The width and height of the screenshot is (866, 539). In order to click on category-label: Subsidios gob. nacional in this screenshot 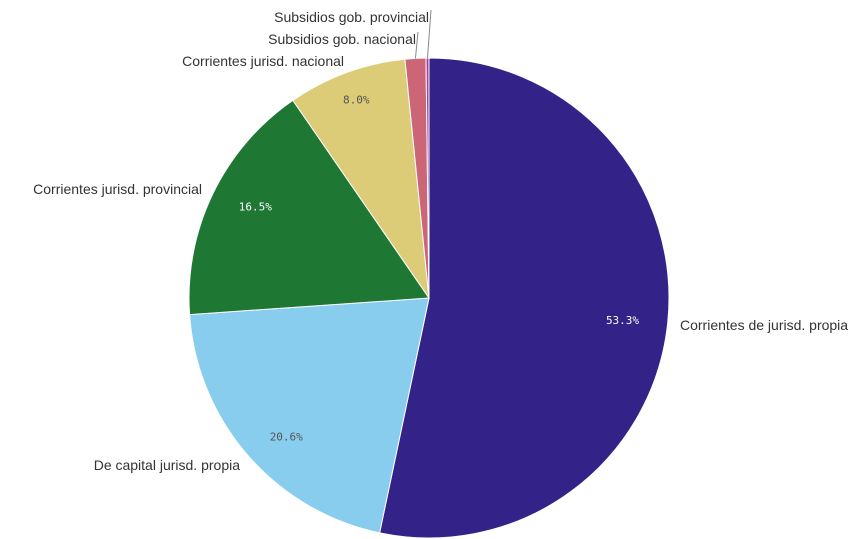, I will do `click(342, 39)`.